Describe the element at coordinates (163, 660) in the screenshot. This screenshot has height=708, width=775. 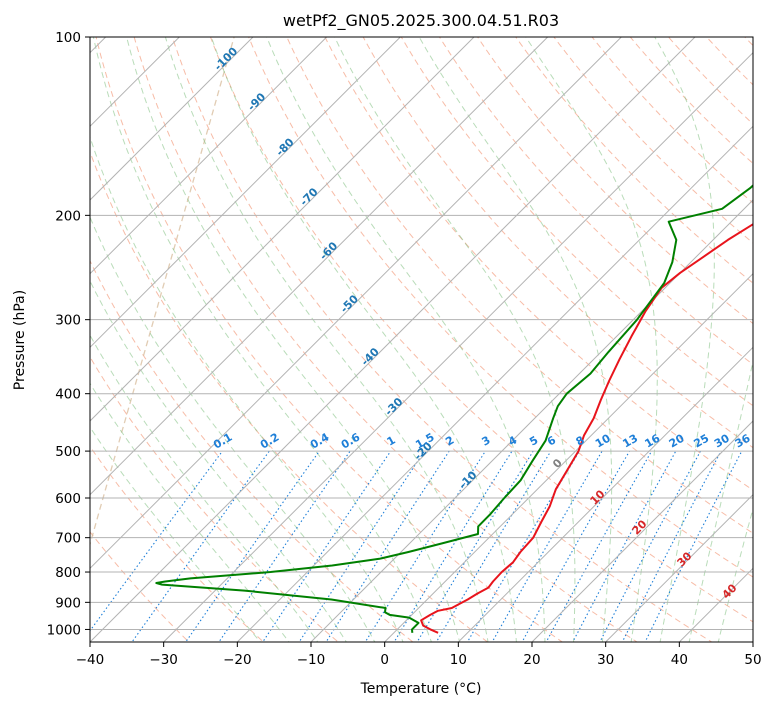
I see `x-tick-label: −30` at that location.